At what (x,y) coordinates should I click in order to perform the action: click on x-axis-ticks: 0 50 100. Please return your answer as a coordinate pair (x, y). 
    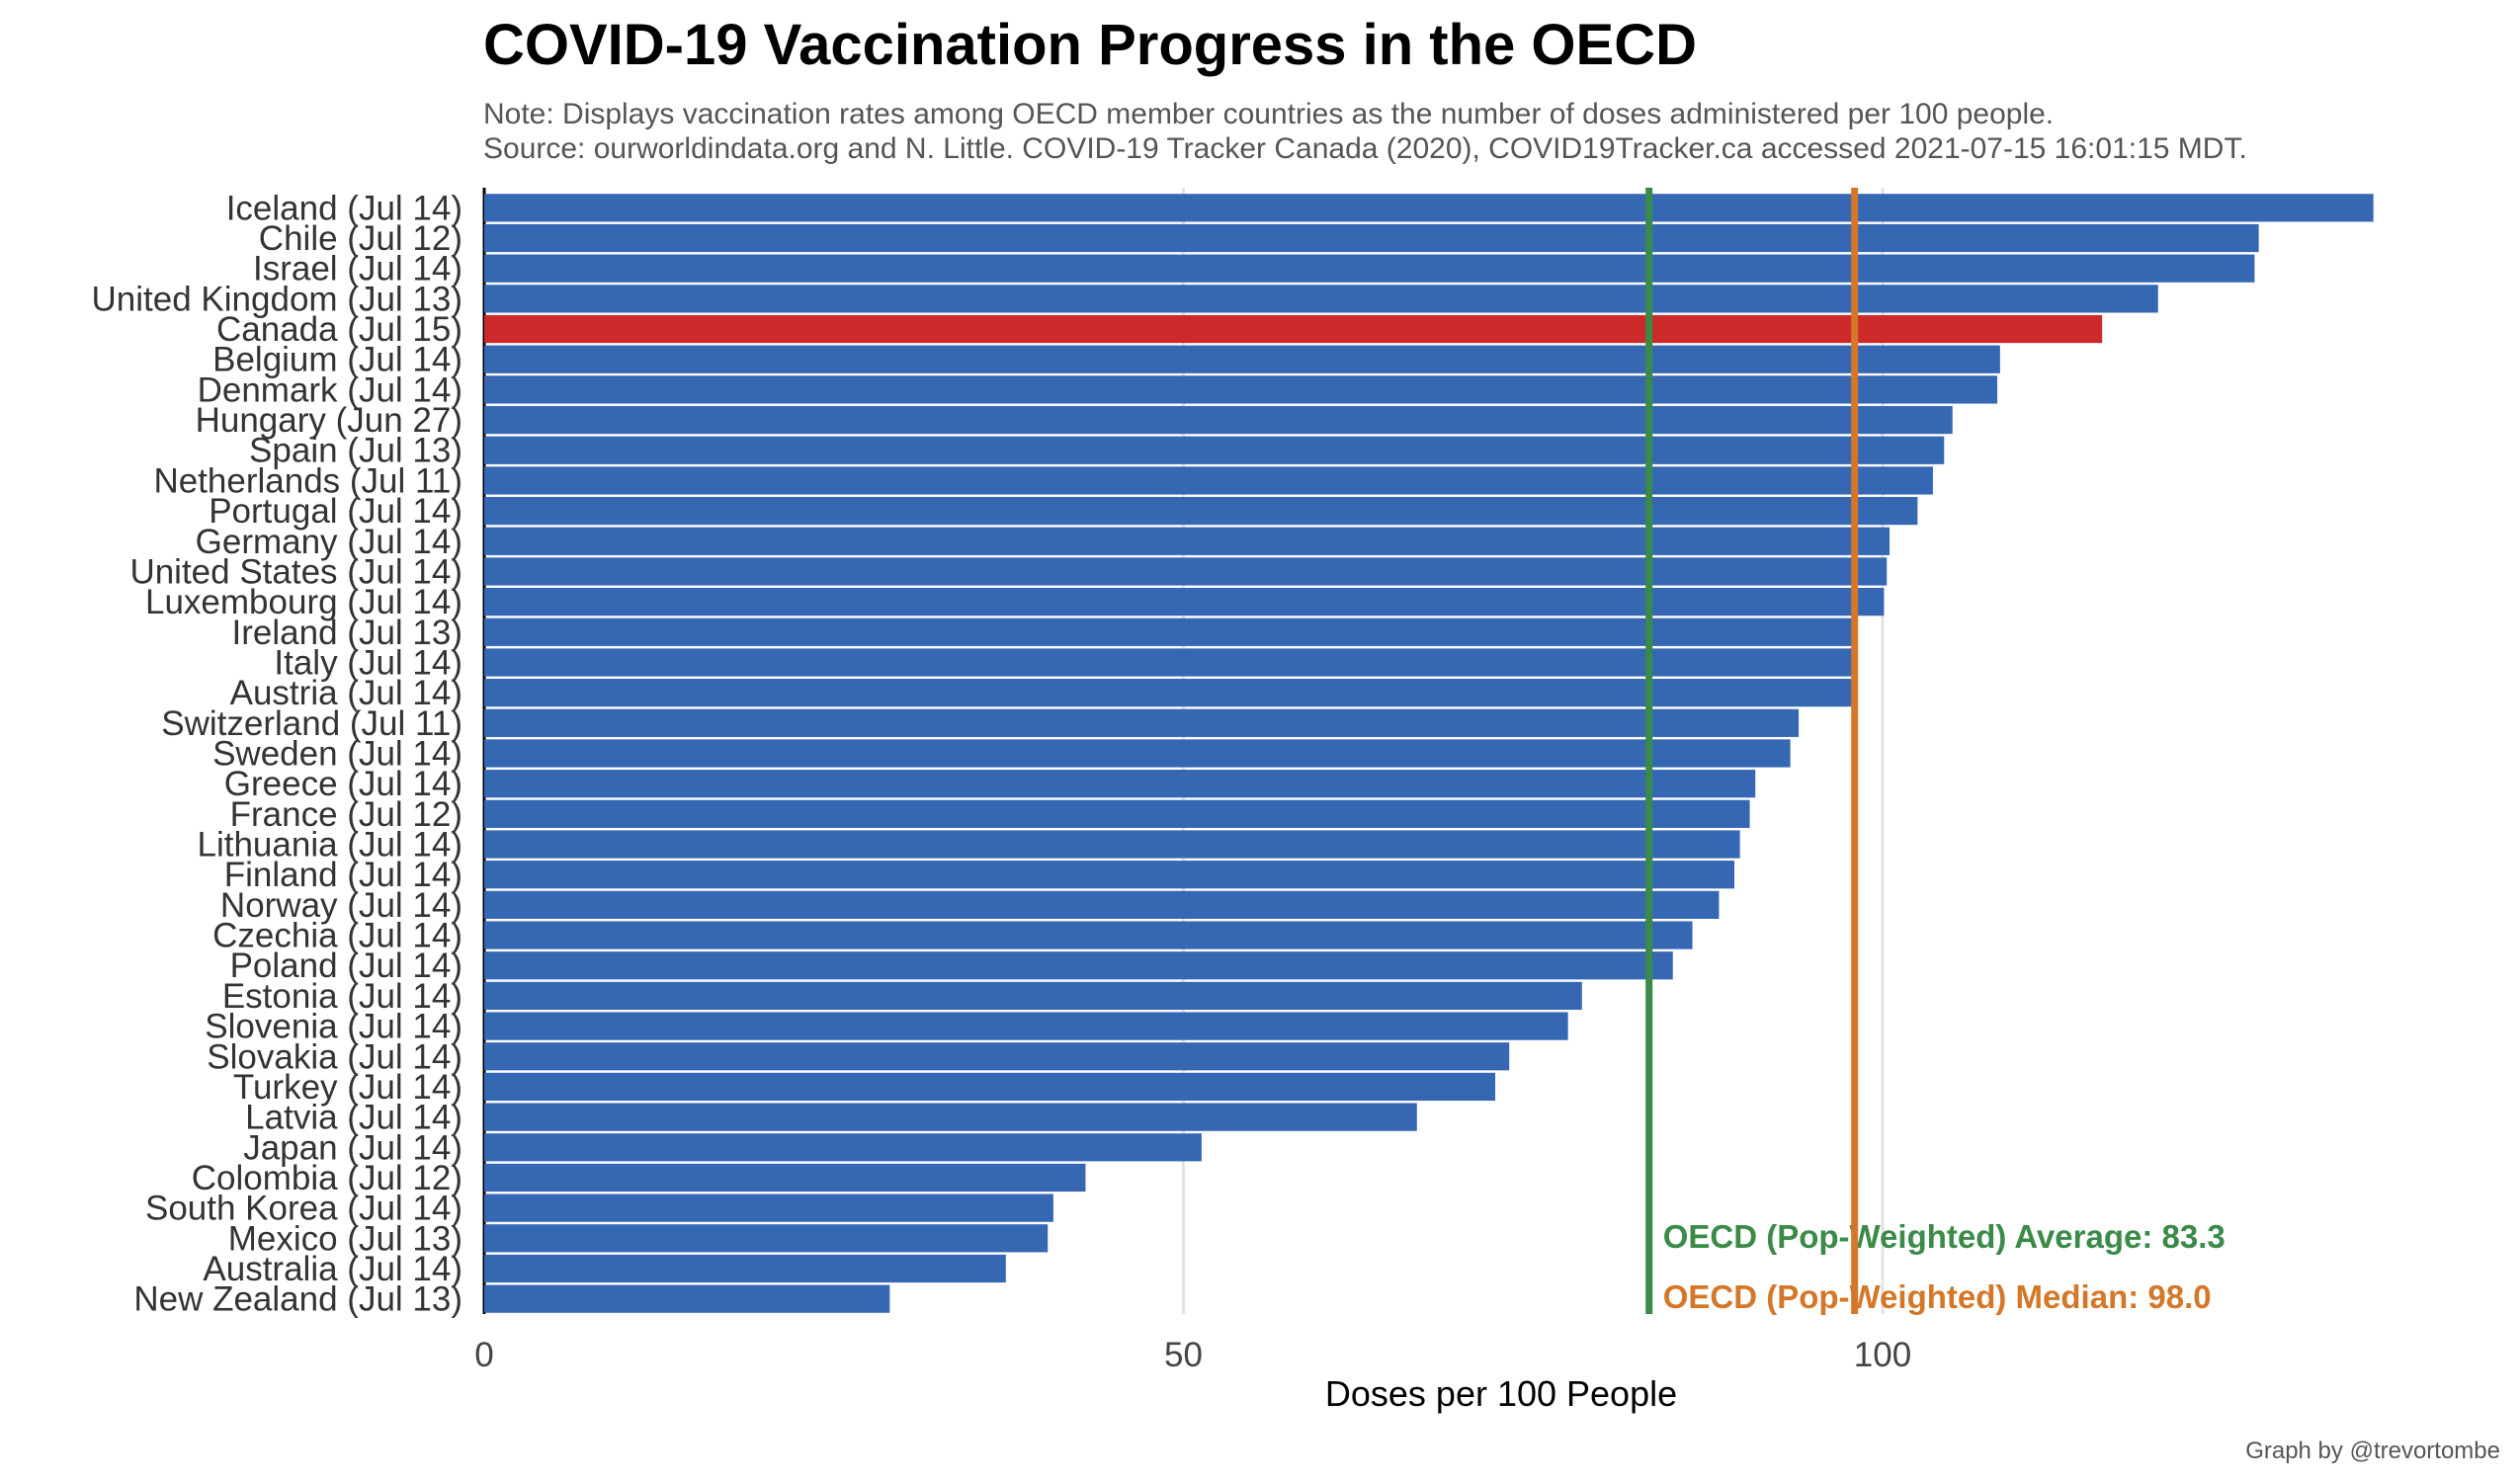
    Looking at the image, I should click on (1192, 1355).